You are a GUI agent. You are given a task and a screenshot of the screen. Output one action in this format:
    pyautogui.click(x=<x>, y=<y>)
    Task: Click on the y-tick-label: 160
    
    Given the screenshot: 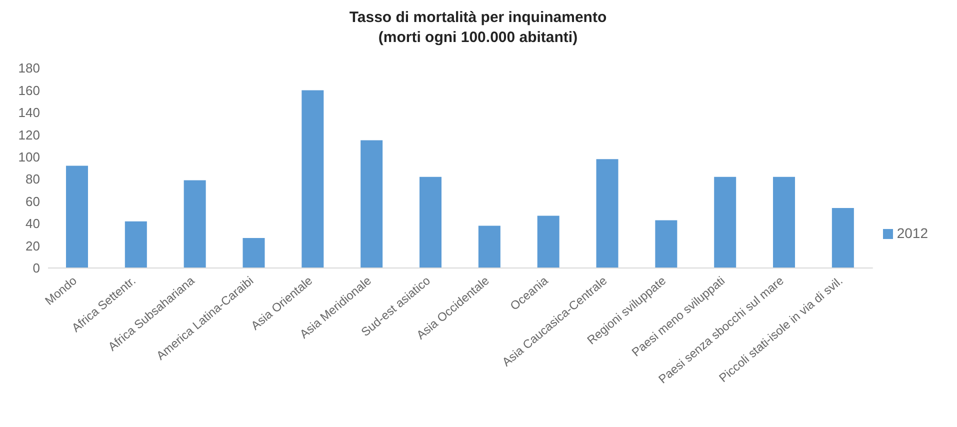 What is the action you would take?
    pyautogui.click(x=29, y=90)
    